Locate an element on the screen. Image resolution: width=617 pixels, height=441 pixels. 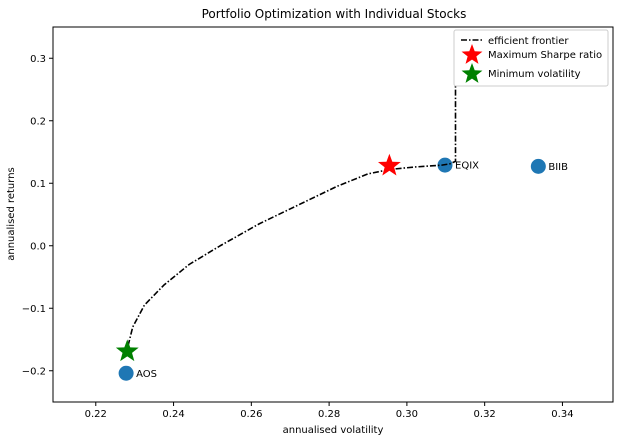
x-axis-ticks: 0.22 0.24 0.26 0.28 0.30 0.32 0.34 is located at coordinates (329, 411).